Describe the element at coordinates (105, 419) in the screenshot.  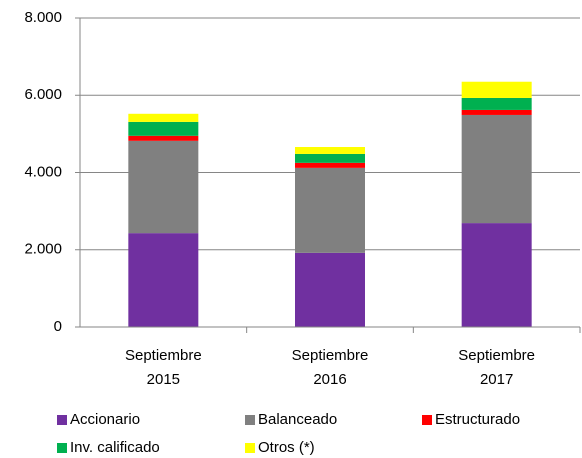
I see `legend-label: Accionario` at that location.